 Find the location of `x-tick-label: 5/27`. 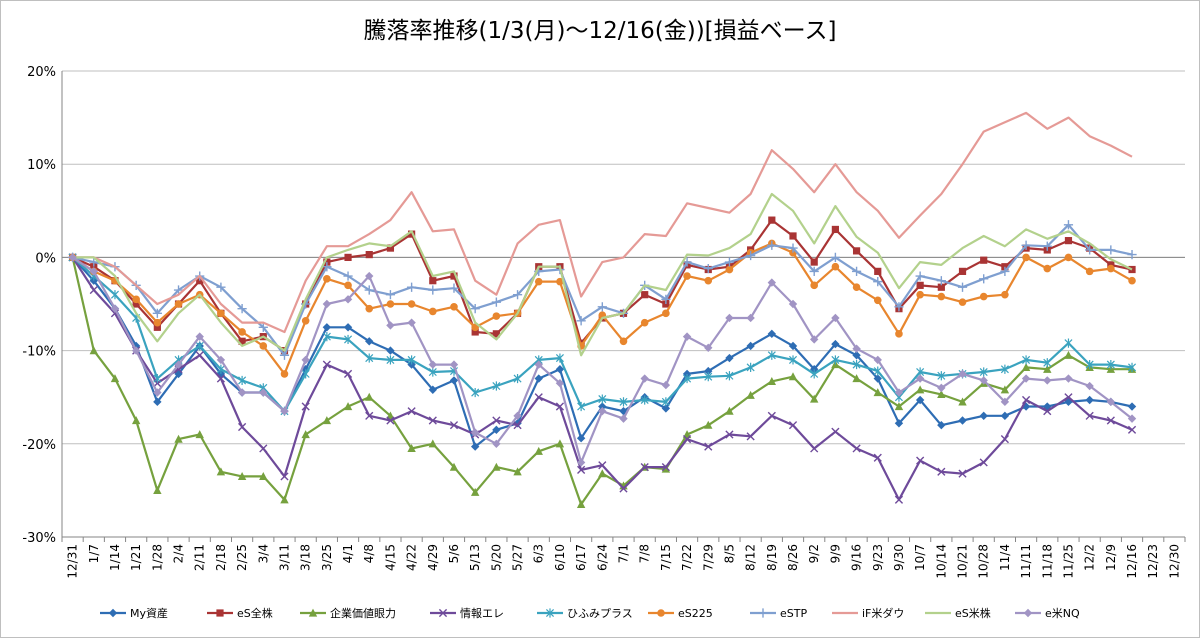

x-tick-label: 5/27 is located at coordinates (518, 557).